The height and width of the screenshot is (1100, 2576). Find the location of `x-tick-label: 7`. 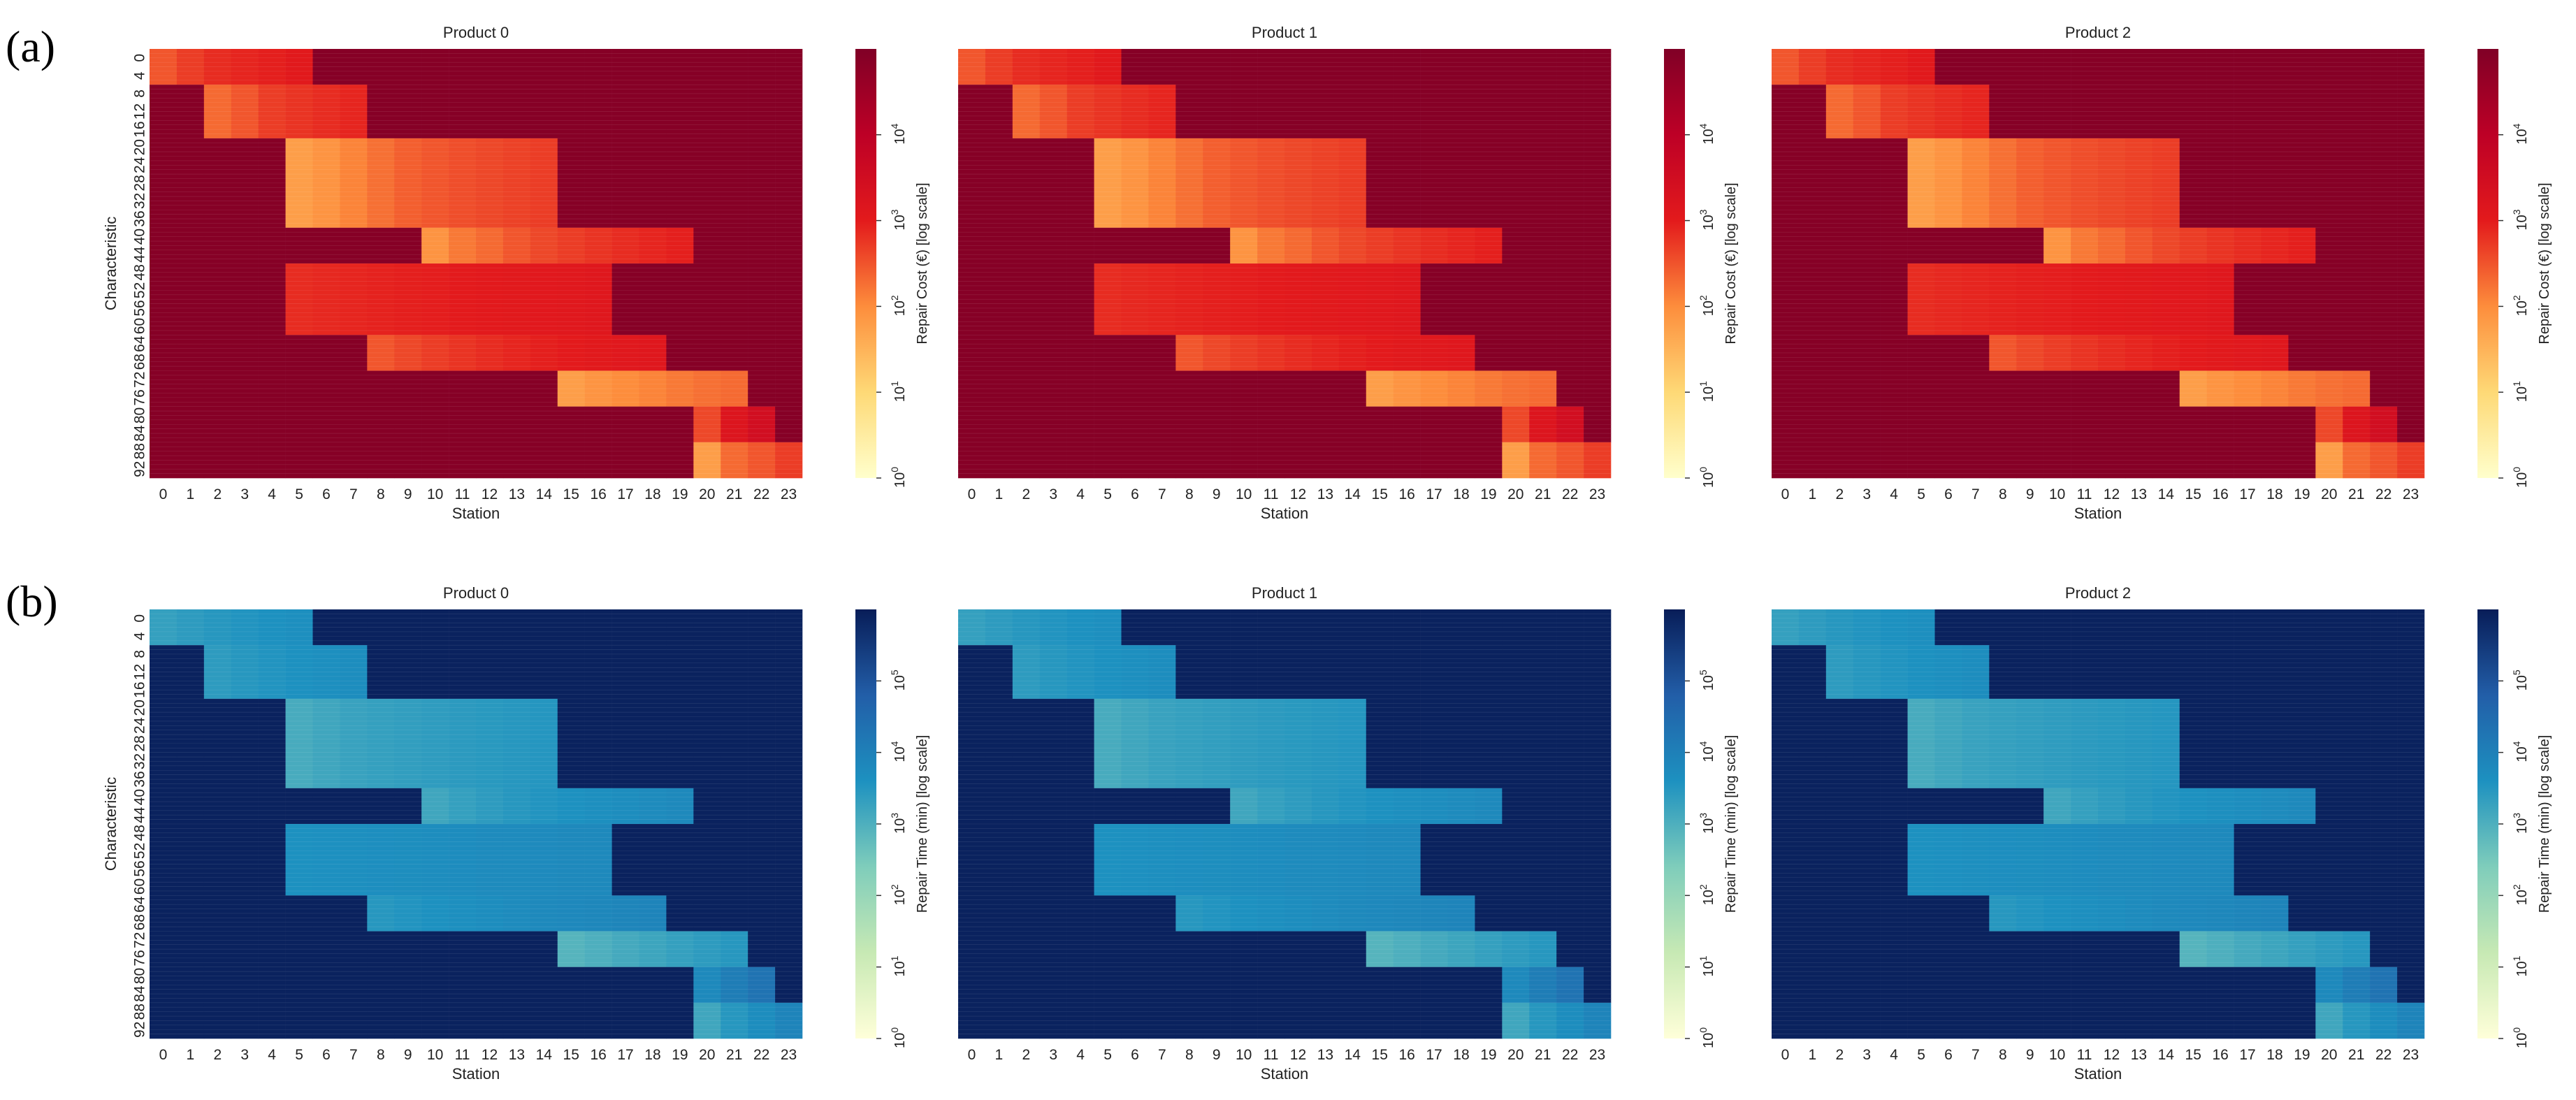

x-tick-label: 7 is located at coordinates (353, 494).